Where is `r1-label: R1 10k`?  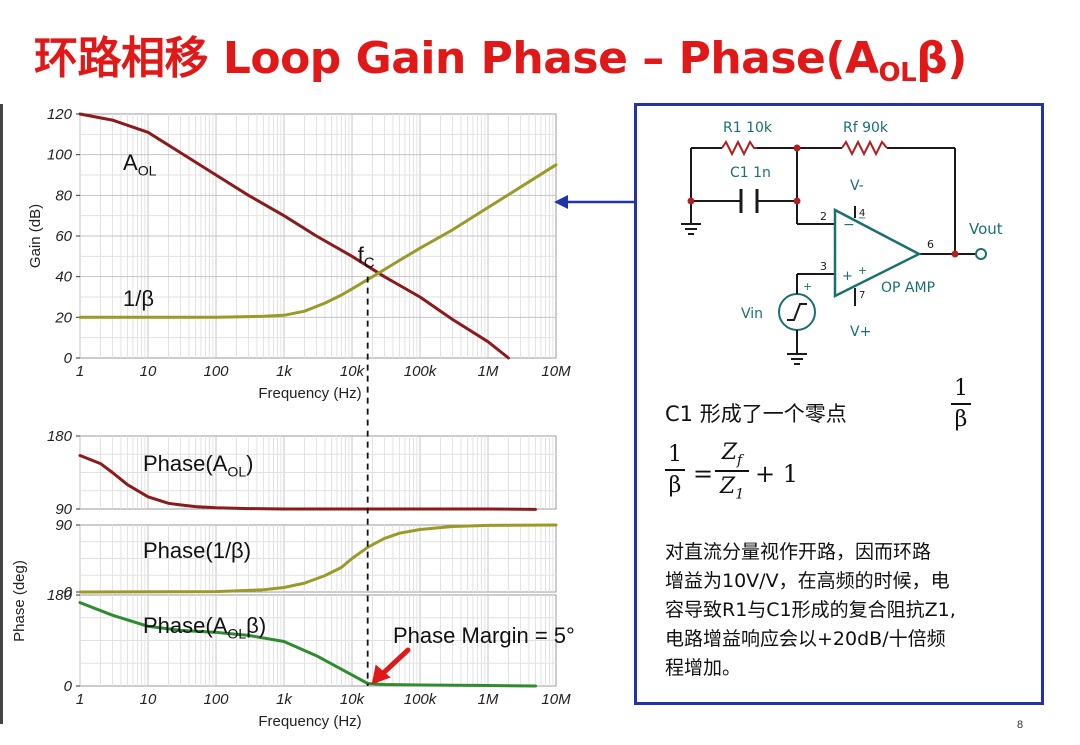
r1-label: R1 10k is located at coordinates (748, 128).